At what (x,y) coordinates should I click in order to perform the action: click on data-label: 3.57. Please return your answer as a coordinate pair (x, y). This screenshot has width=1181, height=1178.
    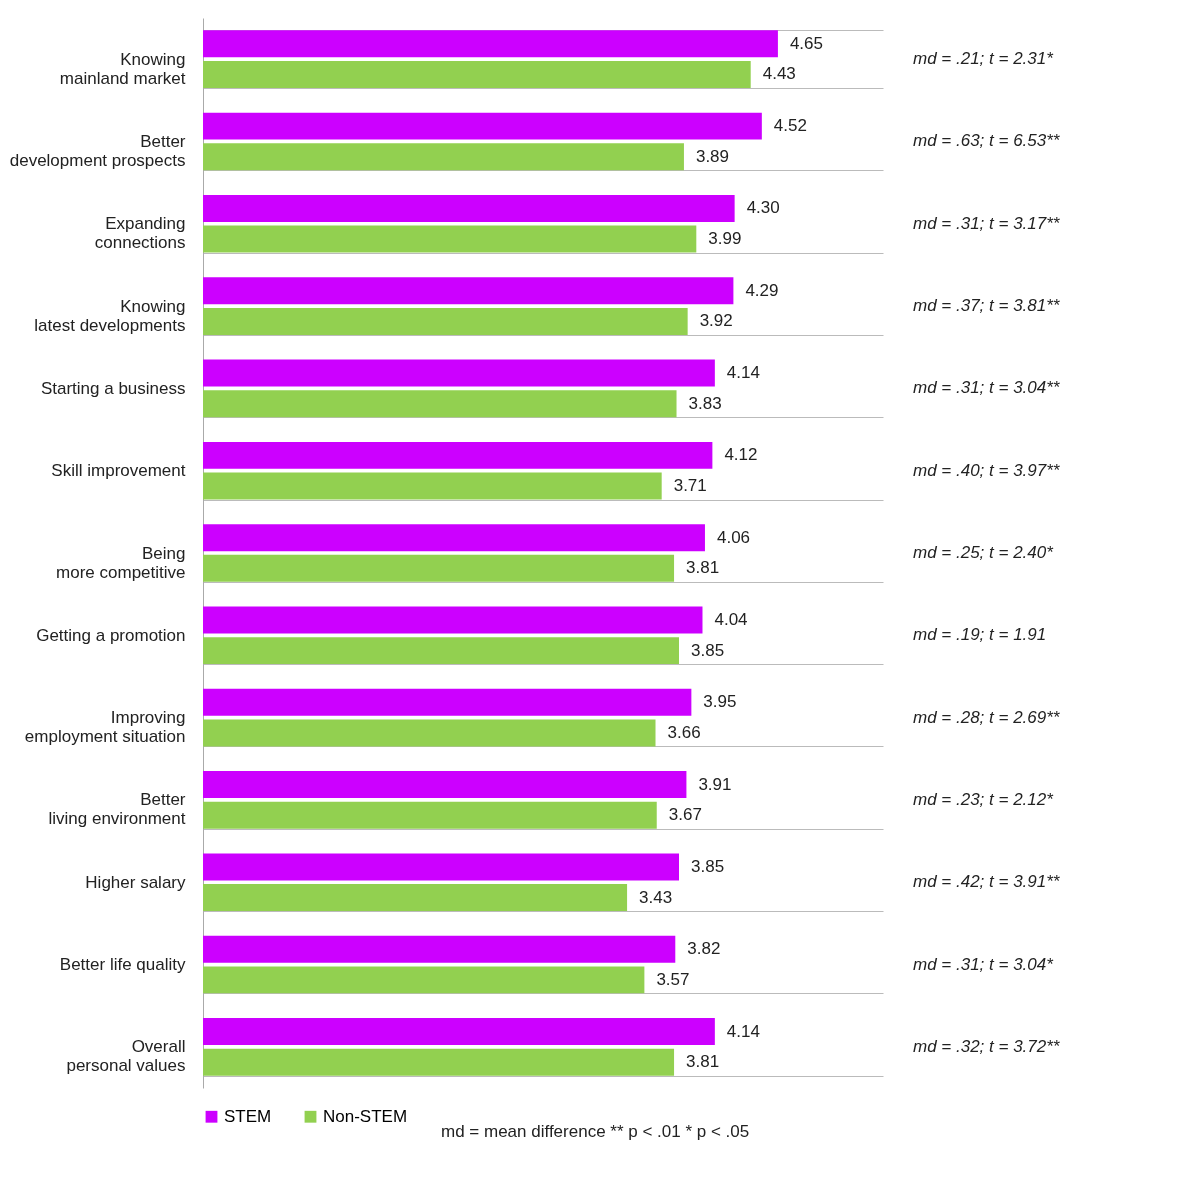
    Looking at the image, I should click on (673, 979).